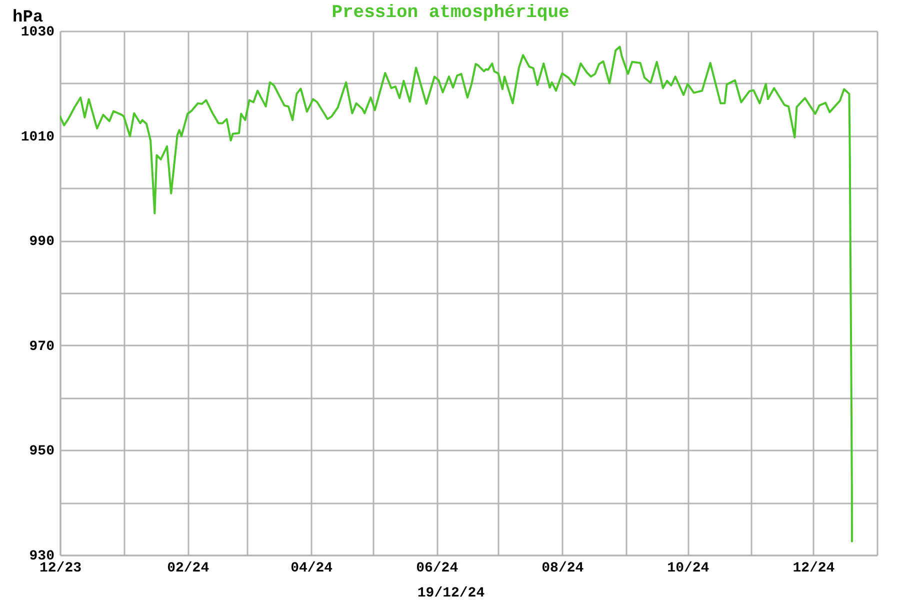  What do you see at coordinates (41, 452) in the screenshot?
I see `y-tick-label: 950` at bounding box center [41, 452].